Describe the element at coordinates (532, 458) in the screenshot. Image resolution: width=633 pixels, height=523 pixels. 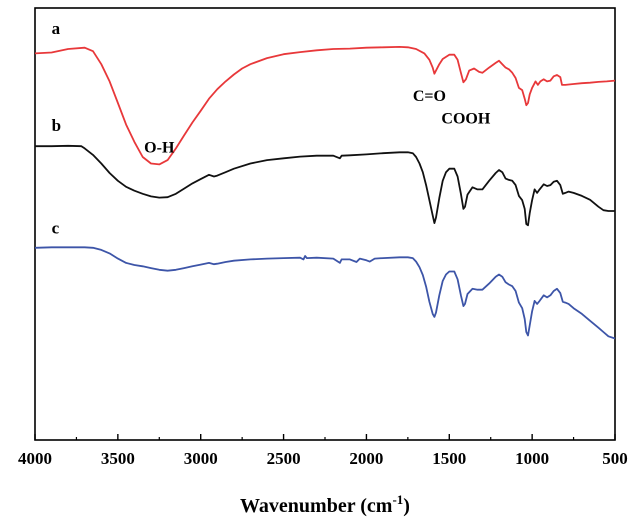
I see `x-tick-label: 1000` at that location.